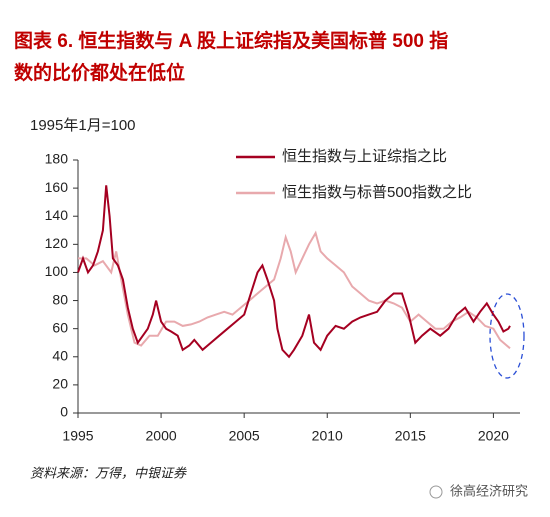 The width and height of the screenshot is (550, 517). What do you see at coordinates (327, 436) in the screenshot?
I see `x-tick-label: 2010` at bounding box center [327, 436].